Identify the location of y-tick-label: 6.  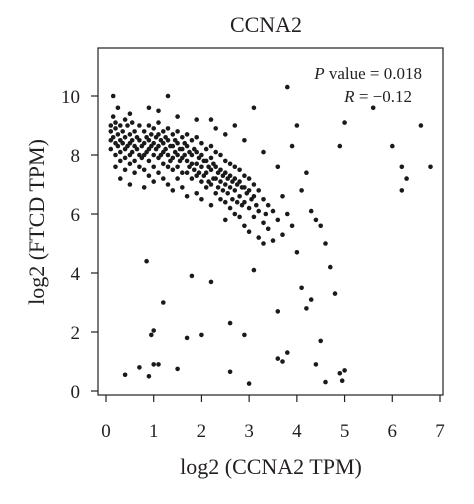
(76, 215).